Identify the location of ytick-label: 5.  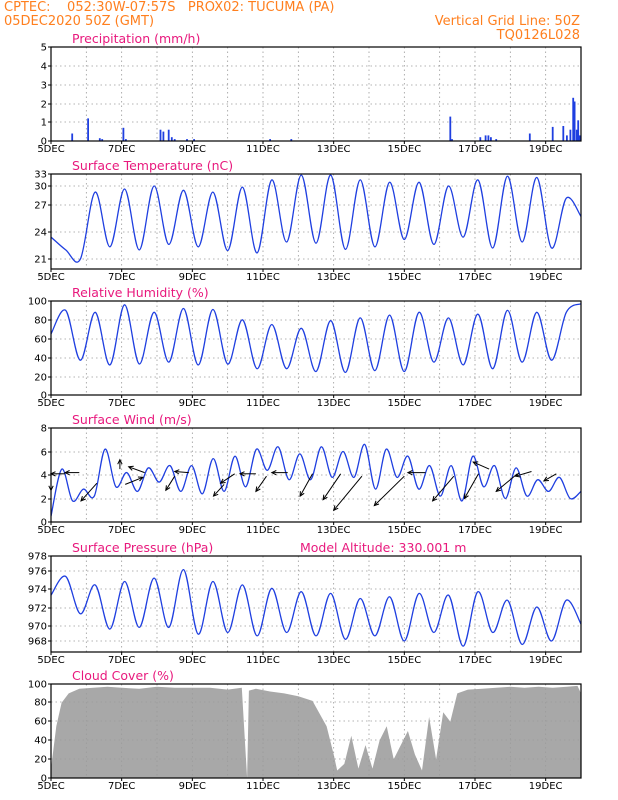
(44, 48).